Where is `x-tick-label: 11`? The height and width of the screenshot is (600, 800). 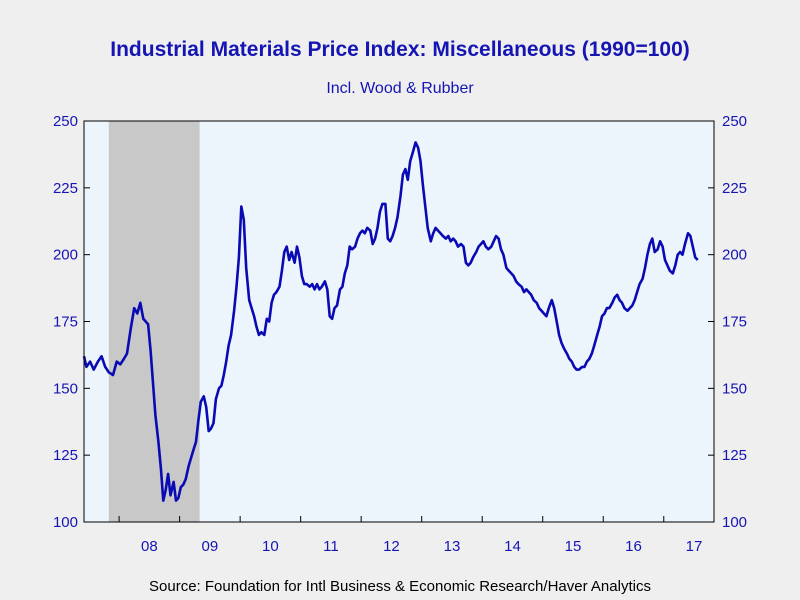 x-tick-label: 11 is located at coordinates (331, 546).